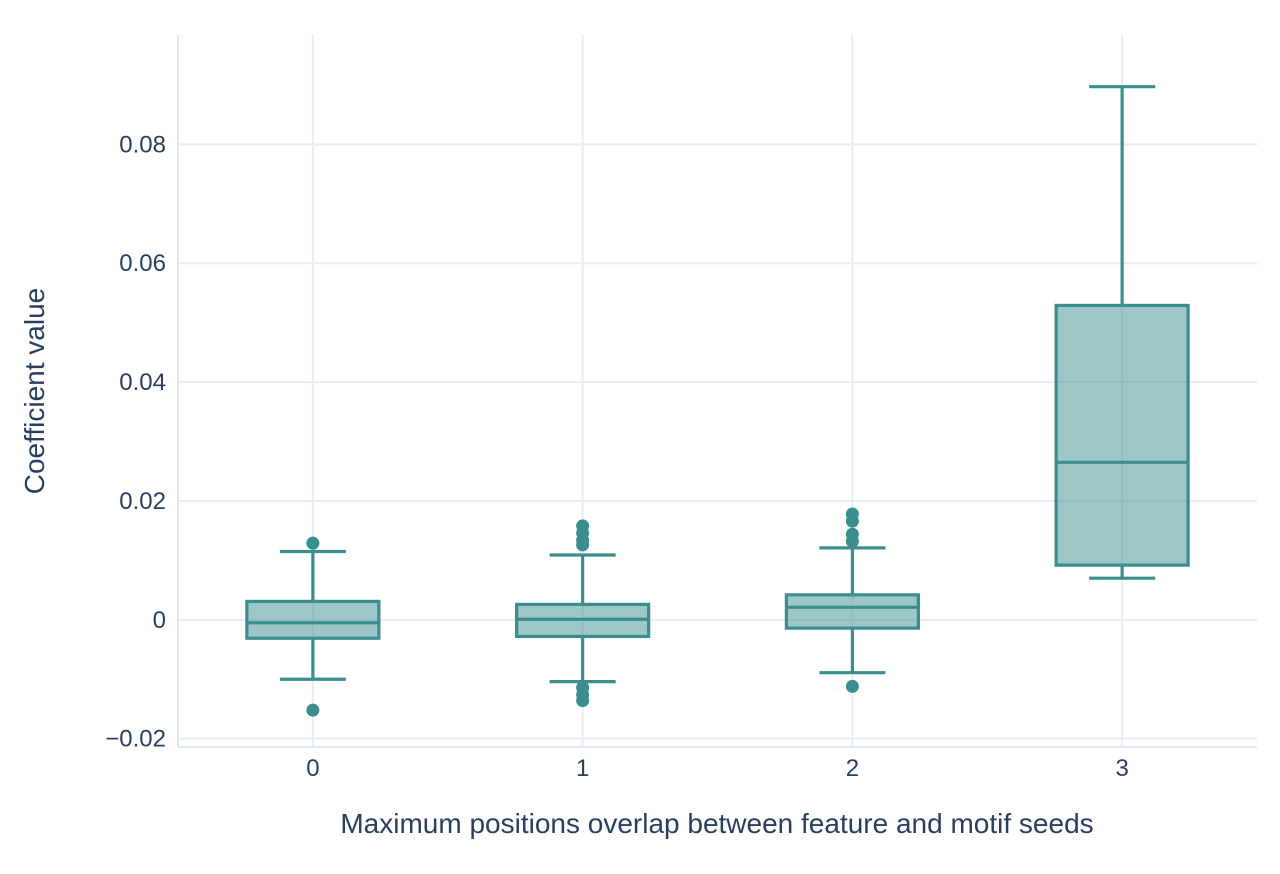  I want to click on y-tick-label: 0, so click(159, 620).